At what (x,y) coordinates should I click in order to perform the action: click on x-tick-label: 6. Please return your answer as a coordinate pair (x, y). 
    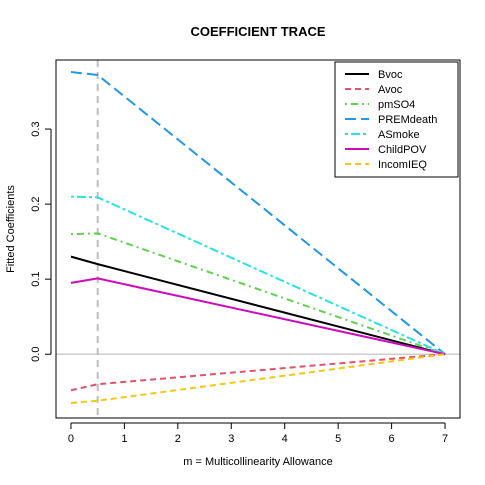
    Looking at the image, I should click on (392, 439).